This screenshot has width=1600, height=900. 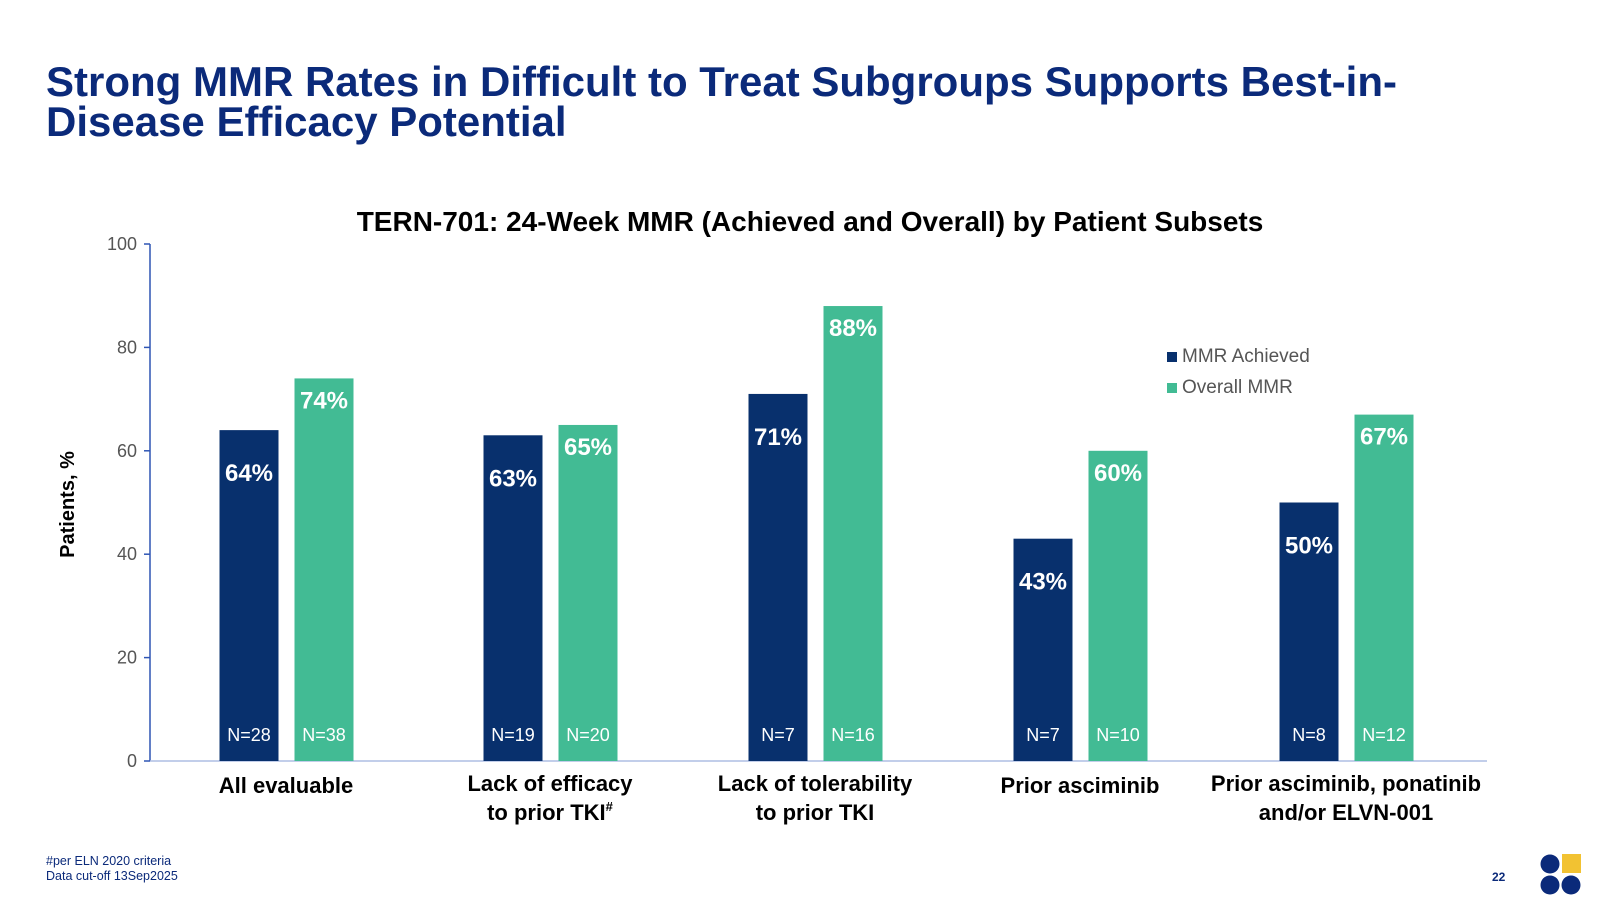 What do you see at coordinates (132, 761) in the screenshot?
I see `y-tick-label: 0` at bounding box center [132, 761].